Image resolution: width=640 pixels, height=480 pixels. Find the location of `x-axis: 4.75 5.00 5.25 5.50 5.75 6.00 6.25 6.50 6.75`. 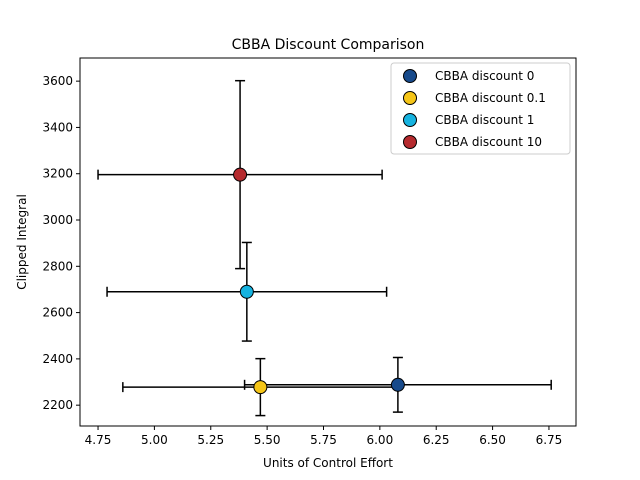

x-axis: 4.75 5.00 5.25 5.50 5.75 6.00 6.25 6.50 6.75 is located at coordinates (324, 436).